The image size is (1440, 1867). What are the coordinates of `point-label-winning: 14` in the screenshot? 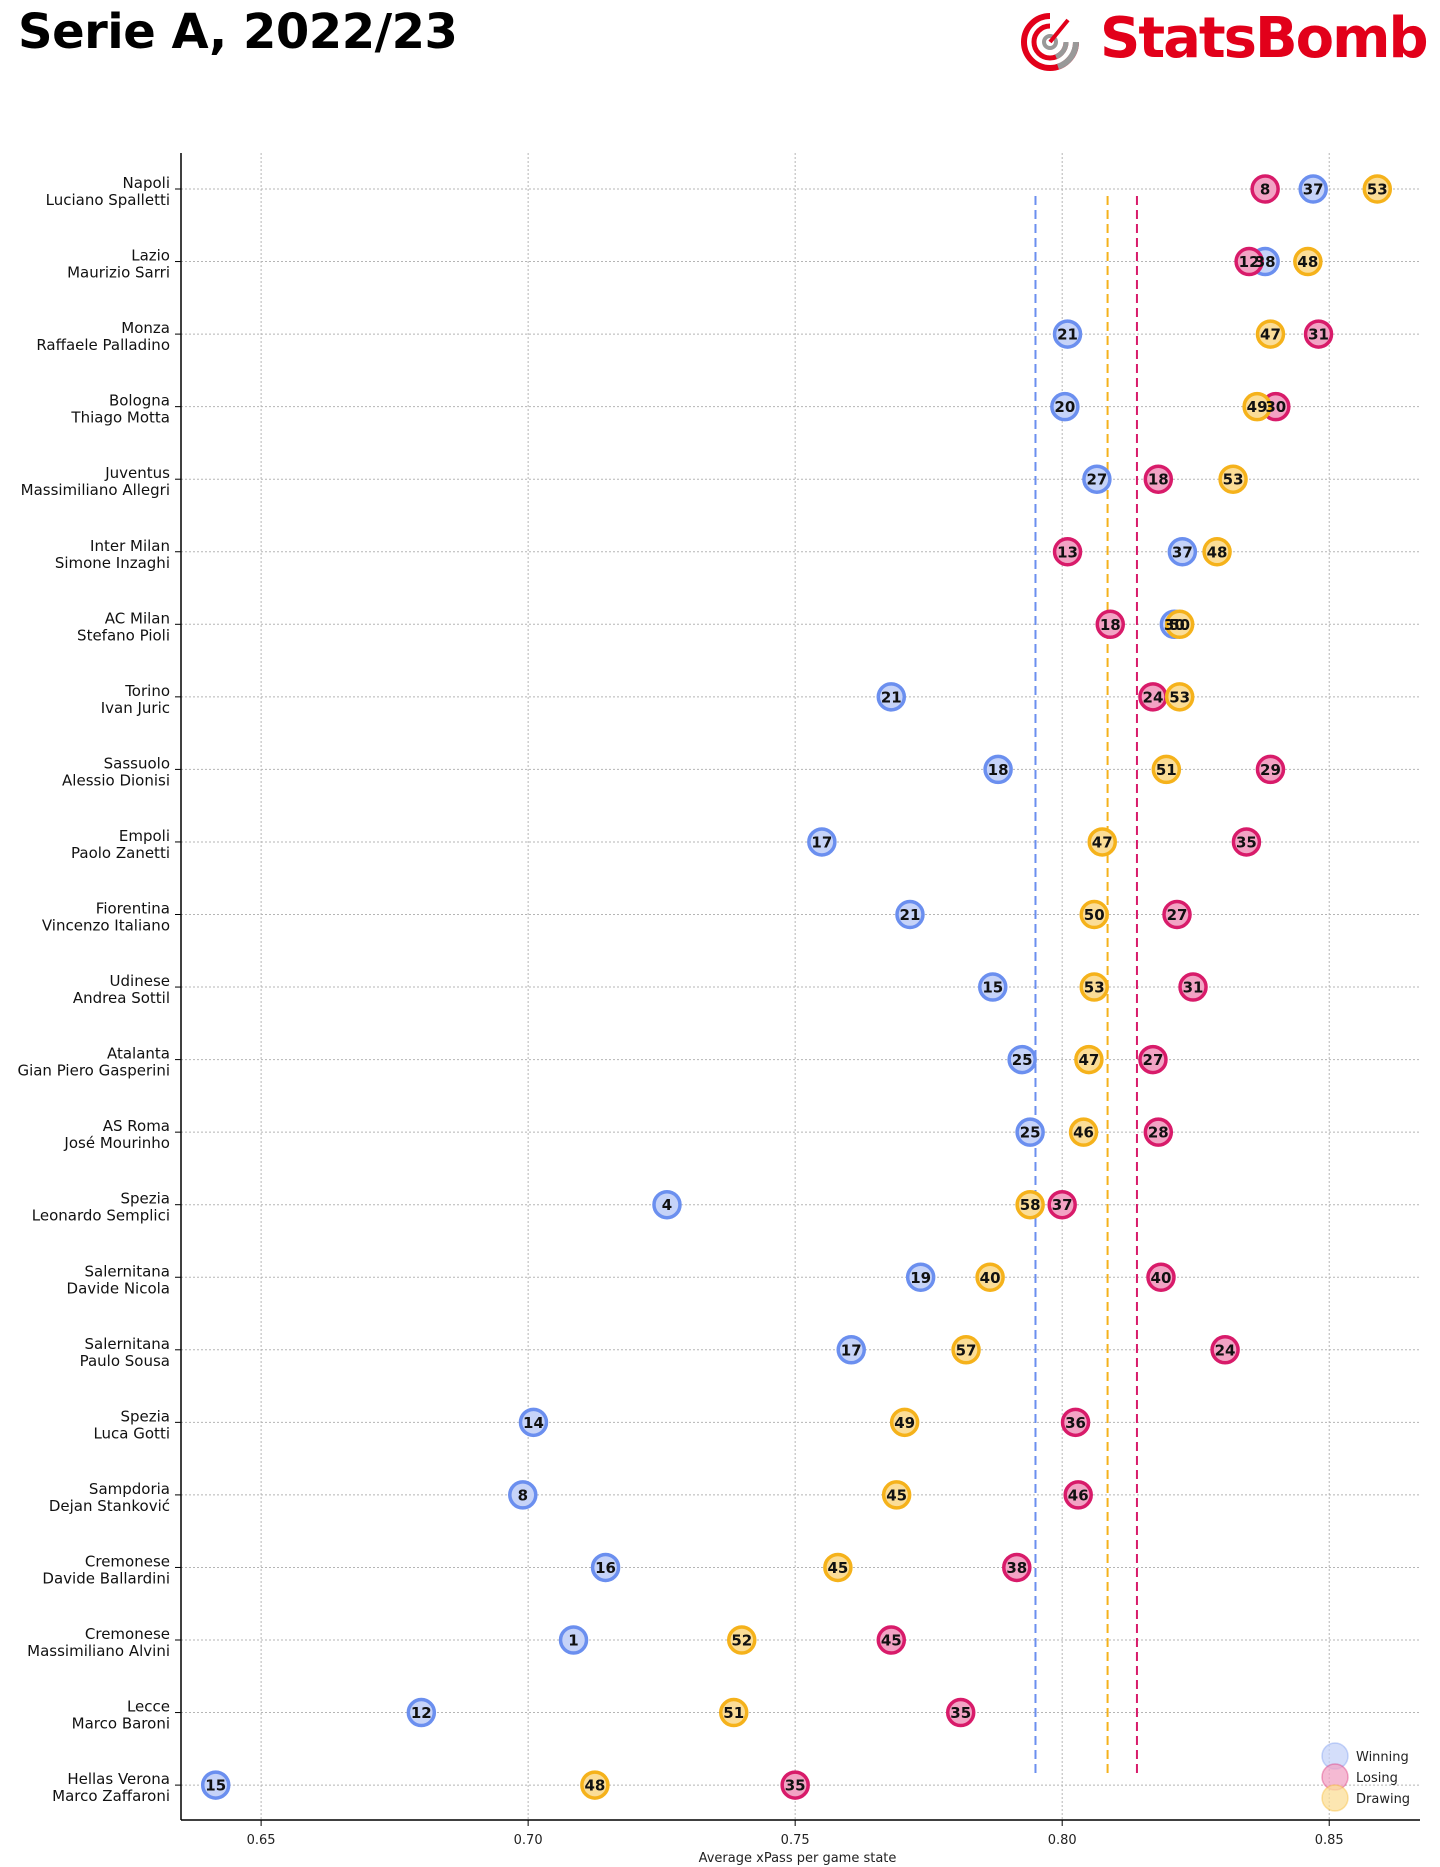 It's located at (533, 1423).